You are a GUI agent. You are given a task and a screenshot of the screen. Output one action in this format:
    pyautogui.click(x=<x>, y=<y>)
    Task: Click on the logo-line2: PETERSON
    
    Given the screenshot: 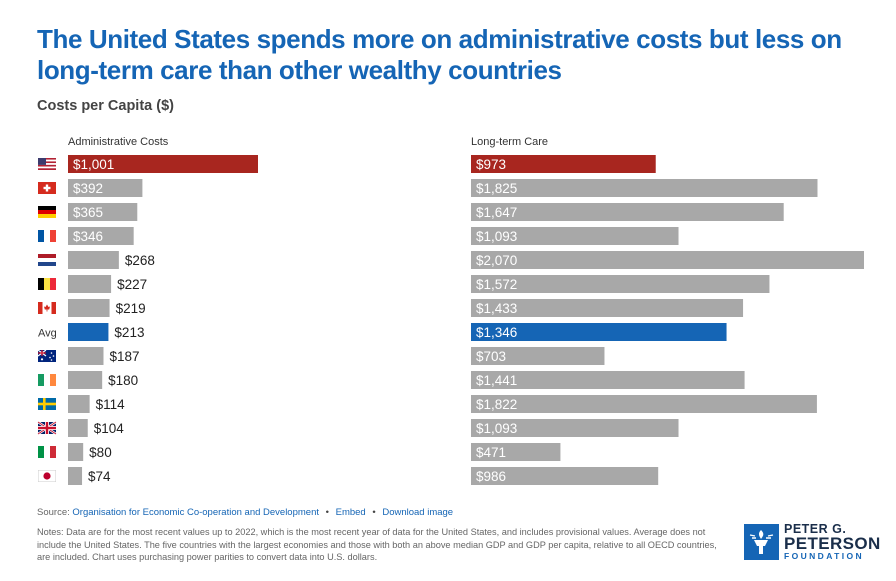 What is the action you would take?
    pyautogui.click(x=832, y=543)
    